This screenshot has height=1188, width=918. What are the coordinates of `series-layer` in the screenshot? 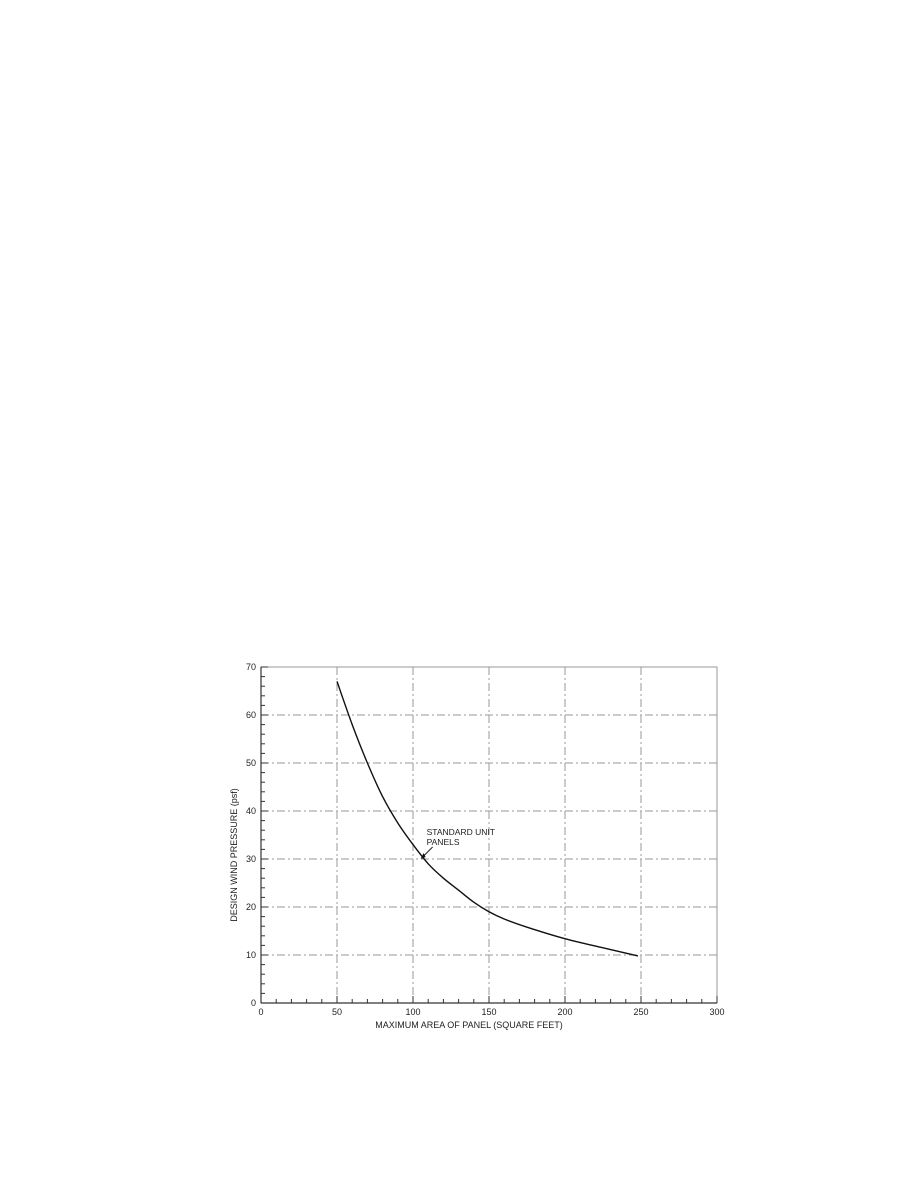 It's located at (487, 819).